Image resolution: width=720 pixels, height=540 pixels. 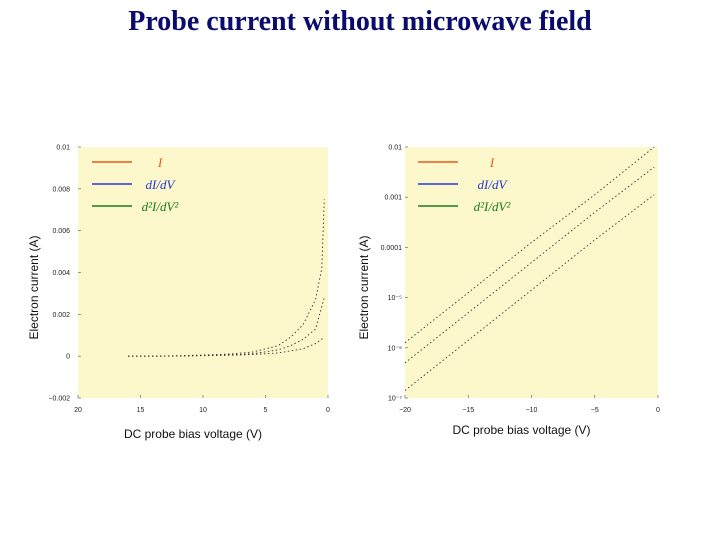 What do you see at coordinates (266, 410) in the screenshot?
I see `x-tick-label: 5` at bounding box center [266, 410].